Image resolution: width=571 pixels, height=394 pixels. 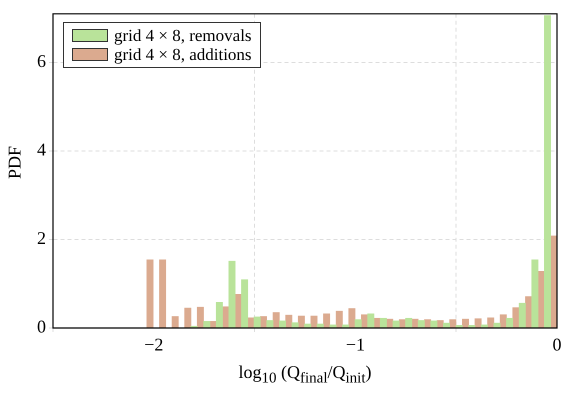 I want to click on legend-label: grid 4 × 8, additions, so click(x=183, y=54).